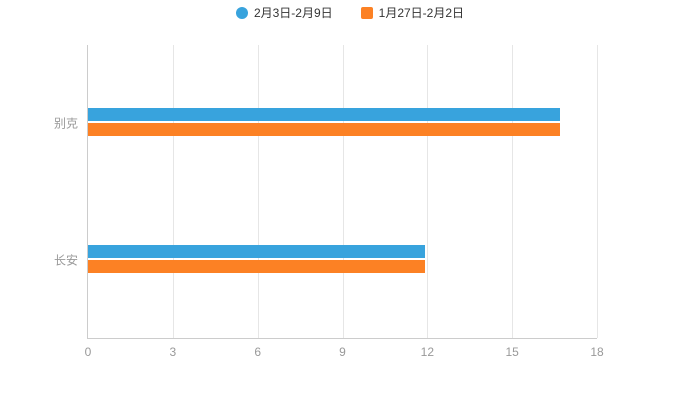 The height and width of the screenshot is (400, 700). I want to click on x-tick-label-12: 12, so click(427, 352).